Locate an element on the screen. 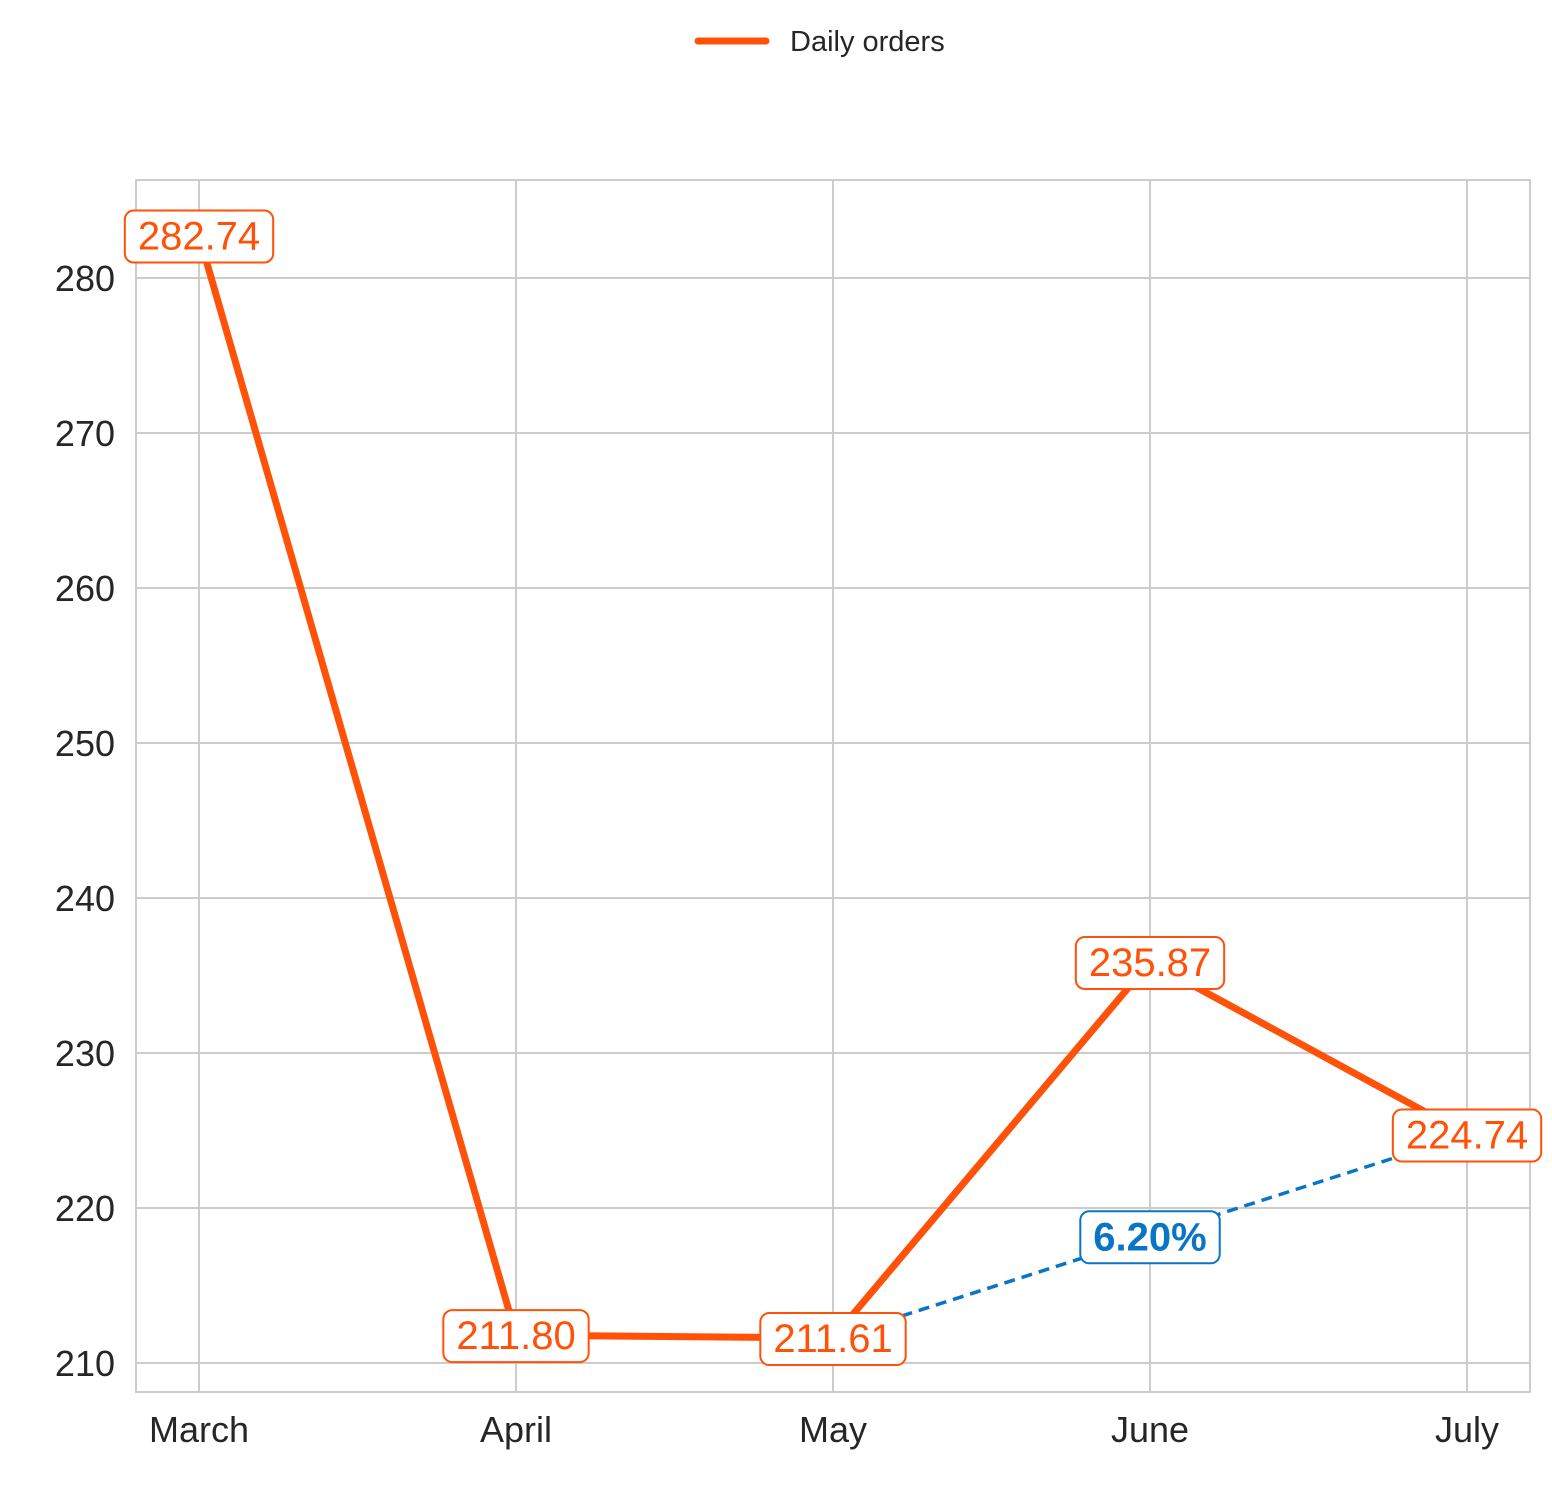  y-tick-label: 250 is located at coordinates (85, 743).